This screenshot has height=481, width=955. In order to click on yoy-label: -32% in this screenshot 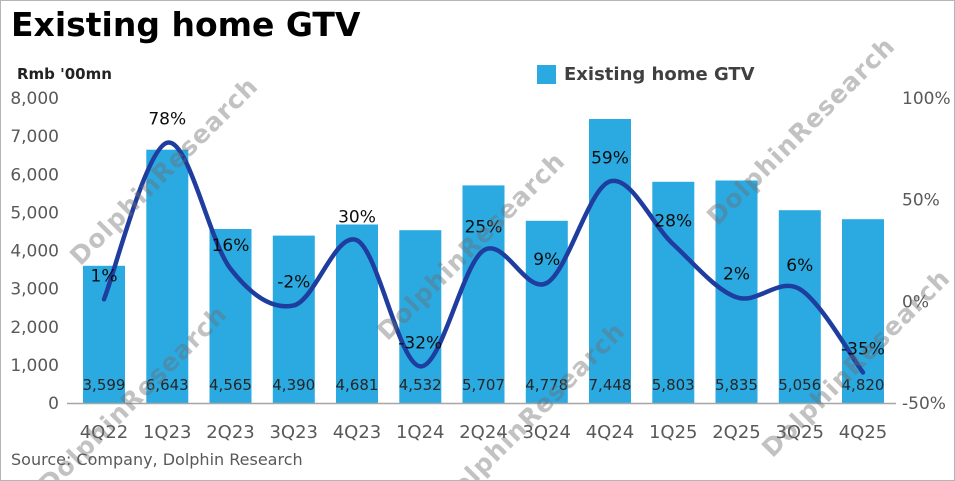, I will do `click(420, 343)`.